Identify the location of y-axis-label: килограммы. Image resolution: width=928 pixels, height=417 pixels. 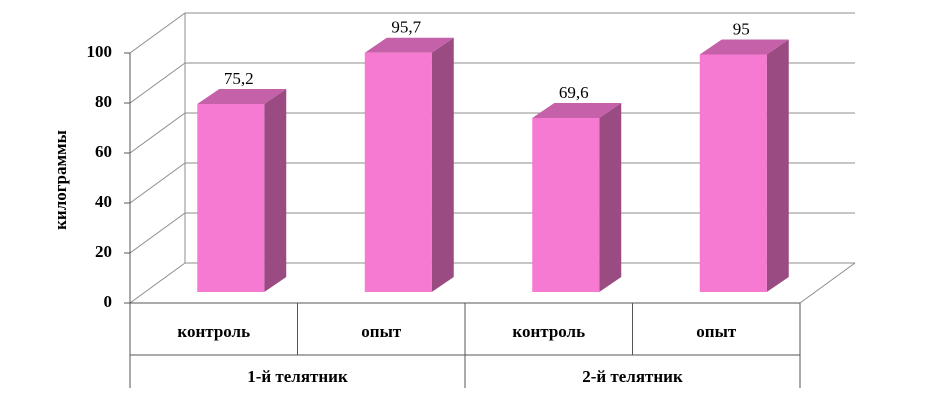
(60, 180).